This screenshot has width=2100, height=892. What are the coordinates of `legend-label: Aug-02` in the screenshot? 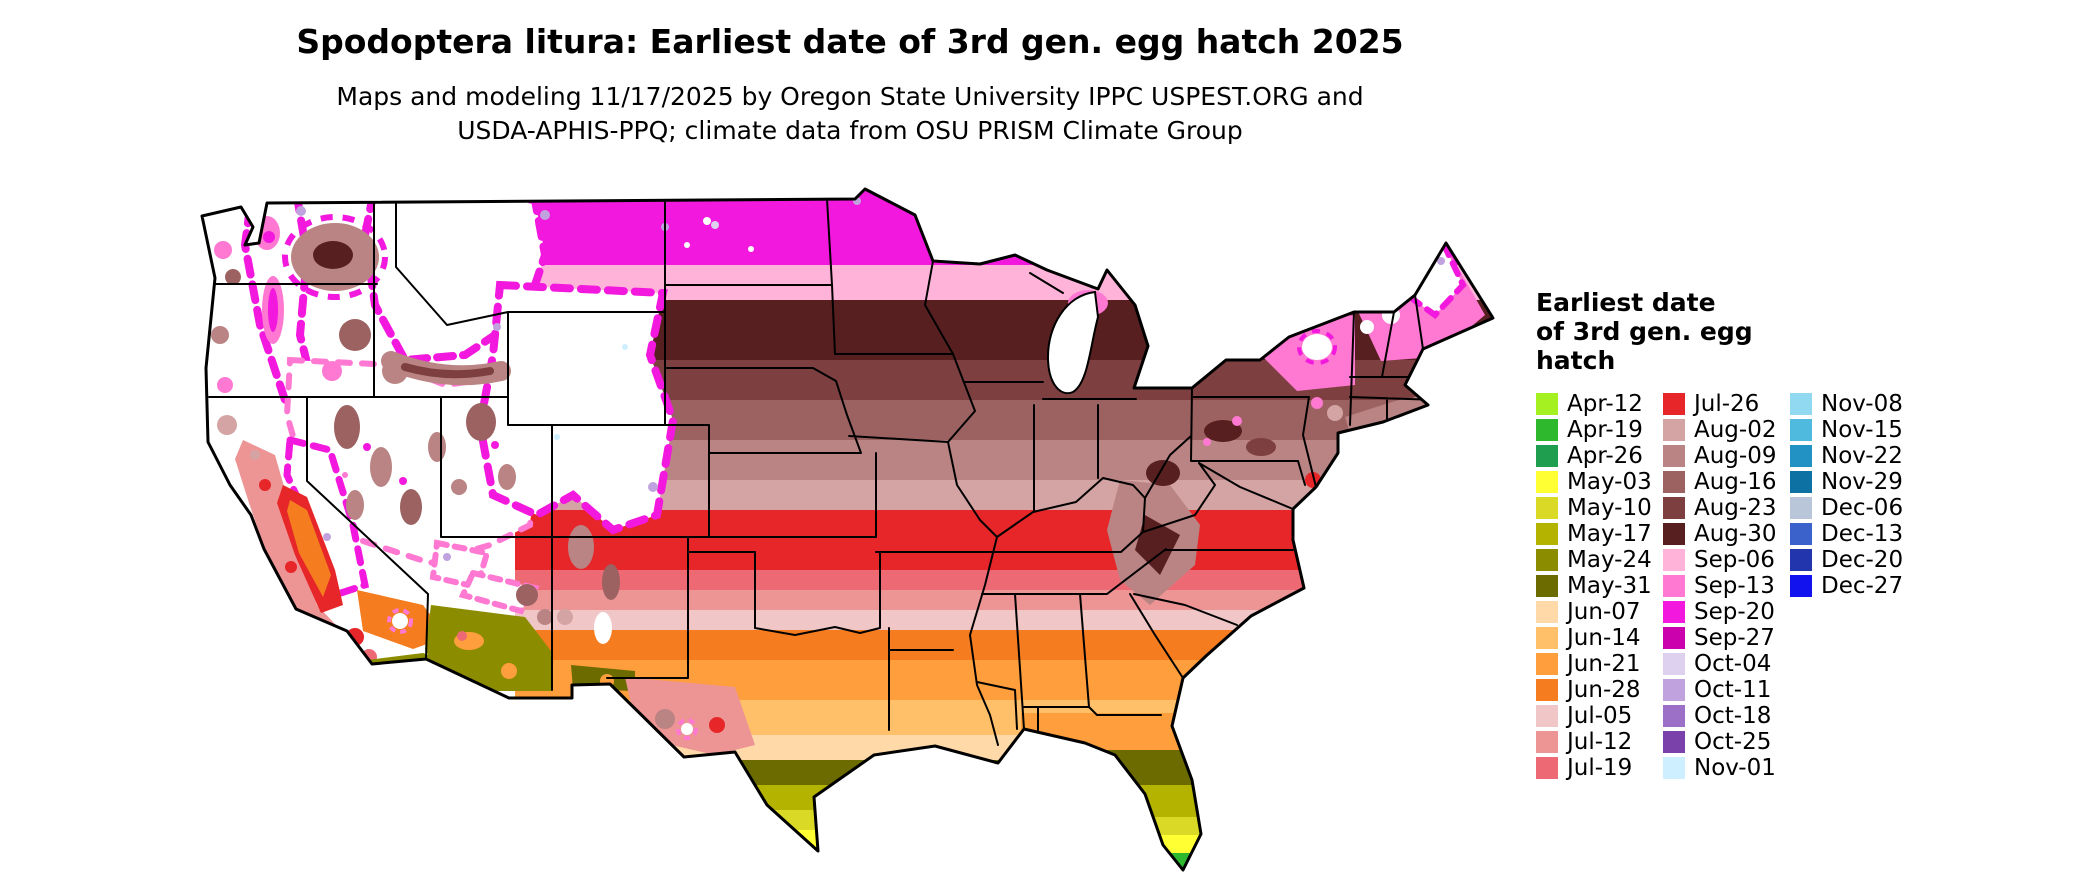 It's located at (1735, 430).